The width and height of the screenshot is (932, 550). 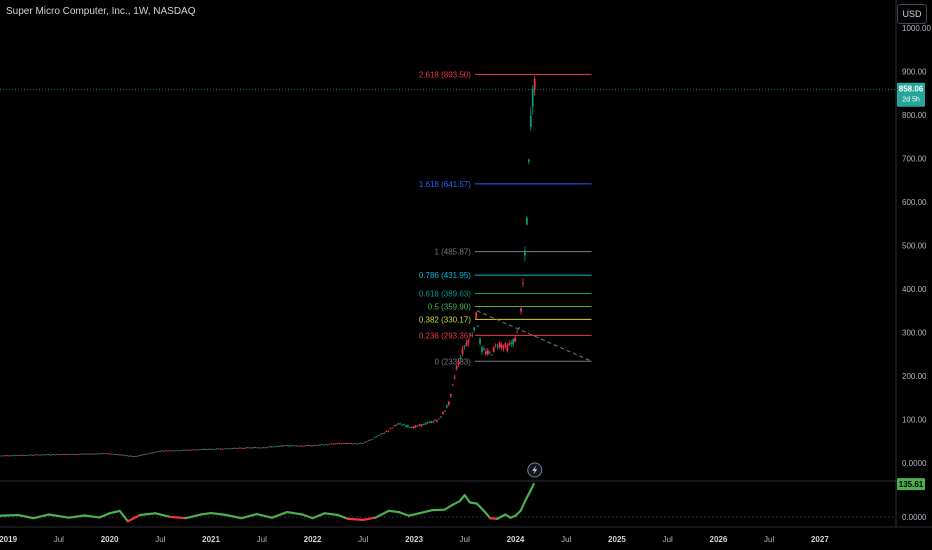 What do you see at coordinates (452, 252) in the screenshot?
I see `fib-level-label: 1 (485.87)` at bounding box center [452, 252].